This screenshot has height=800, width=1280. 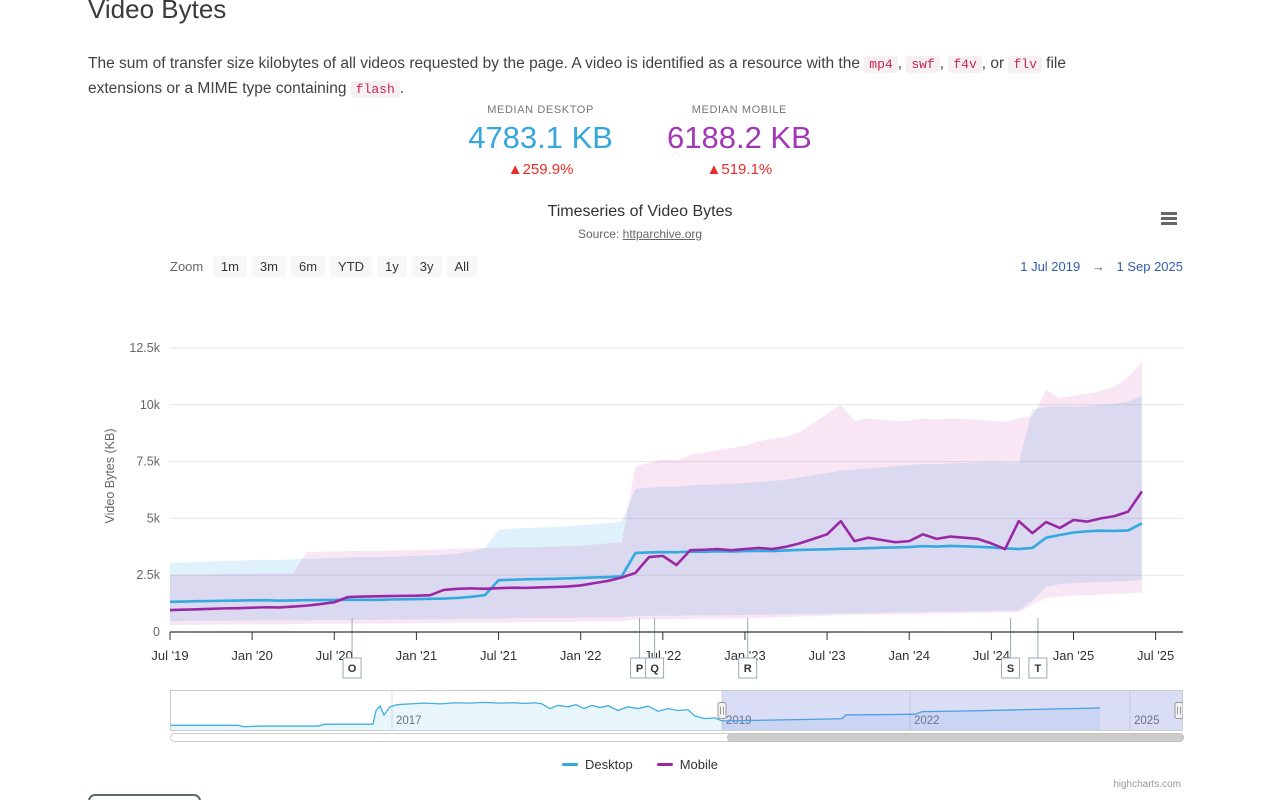 I want to click on median-desktop-change: ▲259.9%, so click(x=540, y=169).